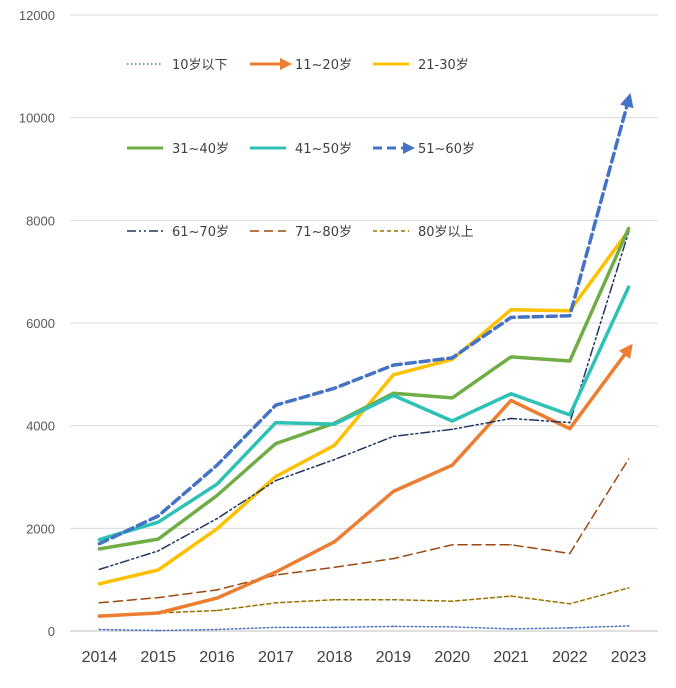 The image size is (676, 688). Describe the element at coordinates (158, 657) in the screenshot. I see `x-tick-label: 2015` at that location.